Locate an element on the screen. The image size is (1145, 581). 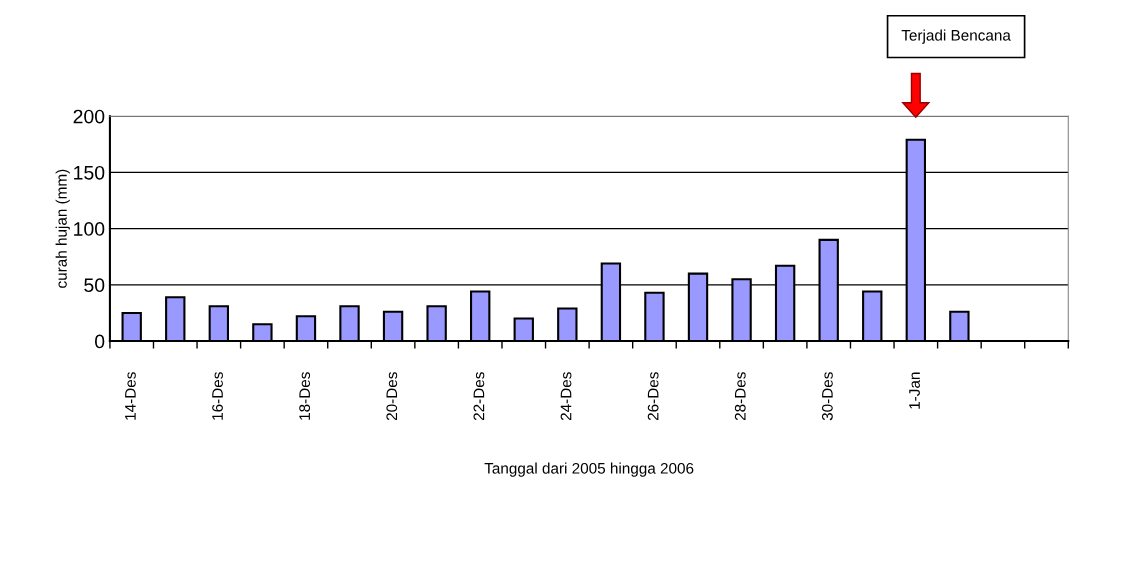
y-tick-label: 150 is located at coordinates (89, 172).